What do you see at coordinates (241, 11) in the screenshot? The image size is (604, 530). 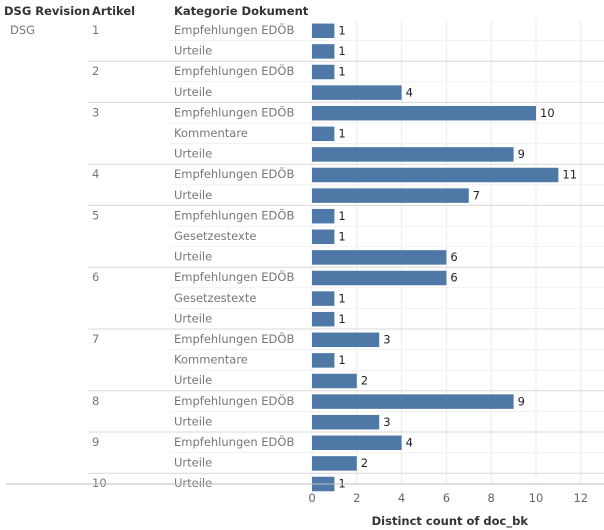 I see `header-kategorie: Kategorie Dokument` at bounding box center [241, 11].